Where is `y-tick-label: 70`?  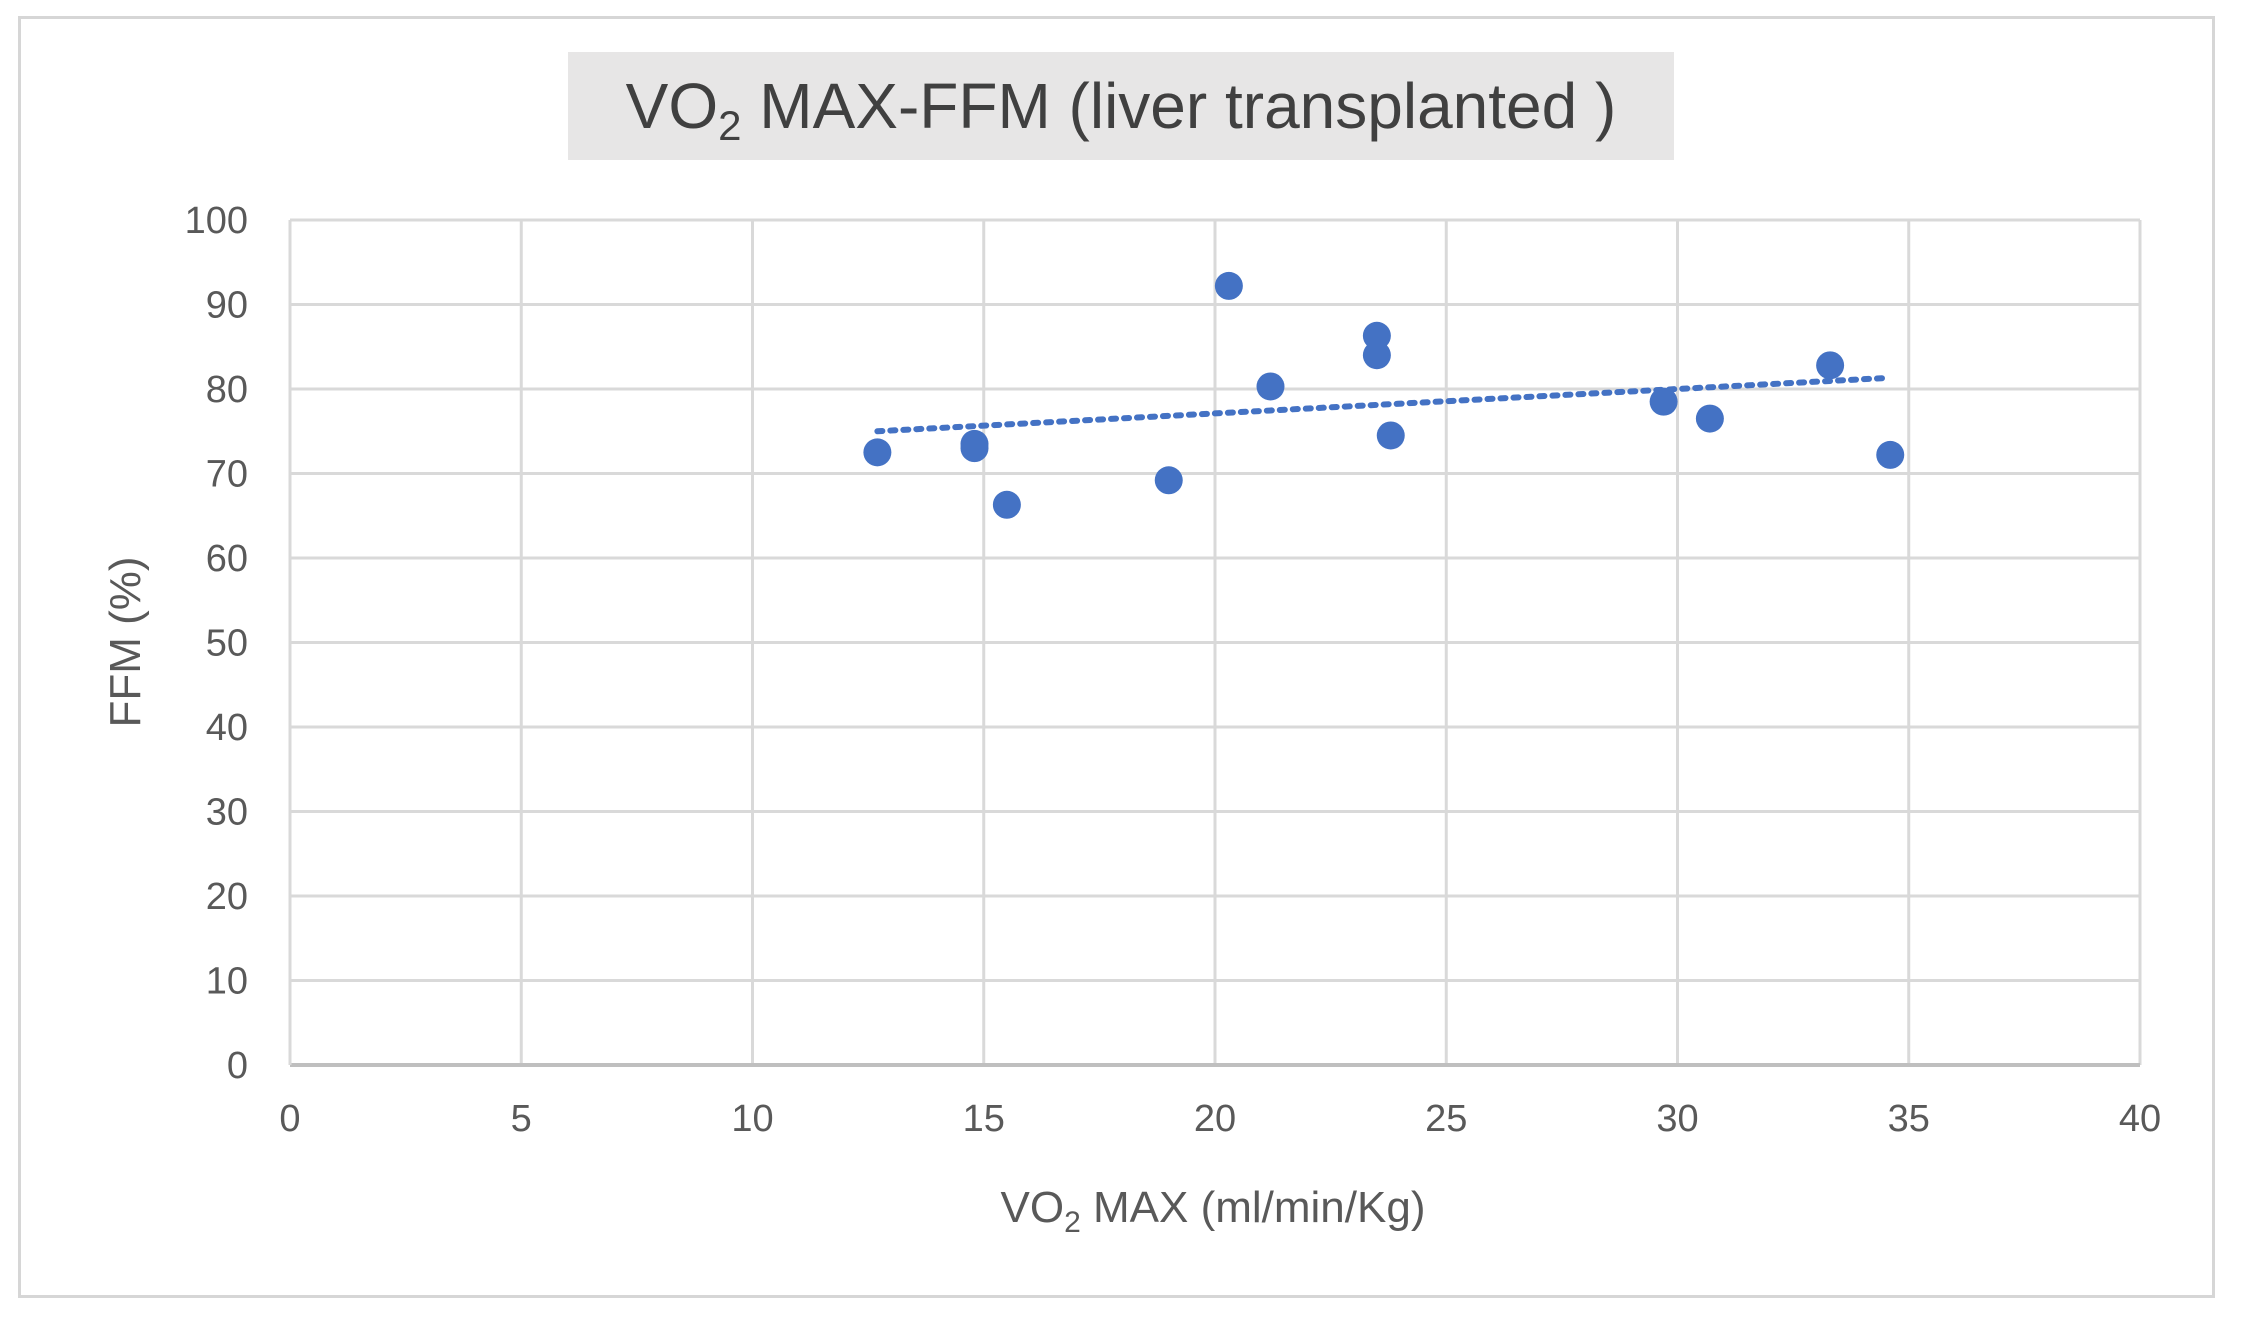 y-tick-label: 70 is located at coordinates (227, 475).